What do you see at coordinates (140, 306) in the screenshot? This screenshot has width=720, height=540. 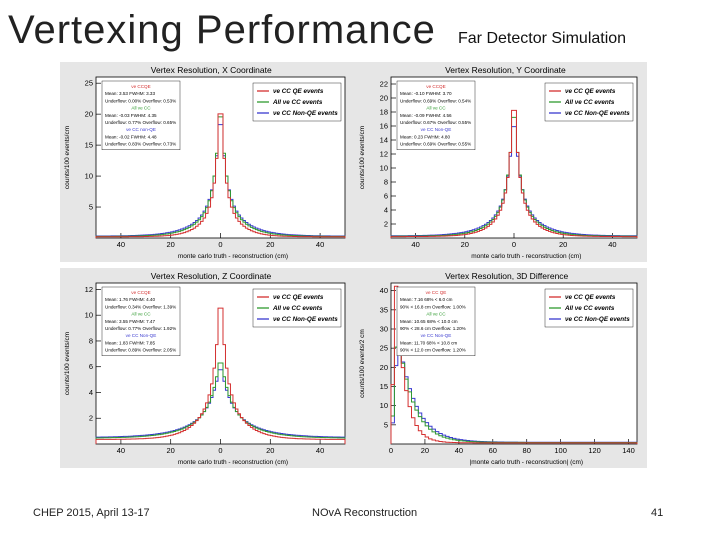 I see `stats-line: Underflow: 0.34% Overflow: 1.39%` at bounding box center [140, 306].